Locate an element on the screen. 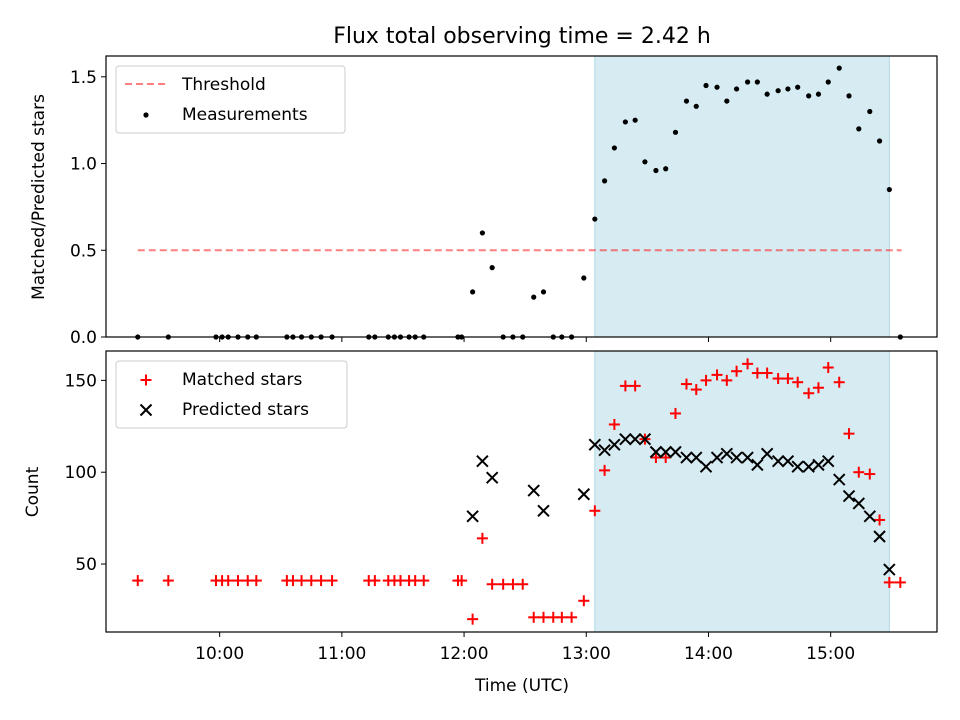 The image size is (960, 720). top-y-tick-label: 1.0 is located at coordinates (83, 165).